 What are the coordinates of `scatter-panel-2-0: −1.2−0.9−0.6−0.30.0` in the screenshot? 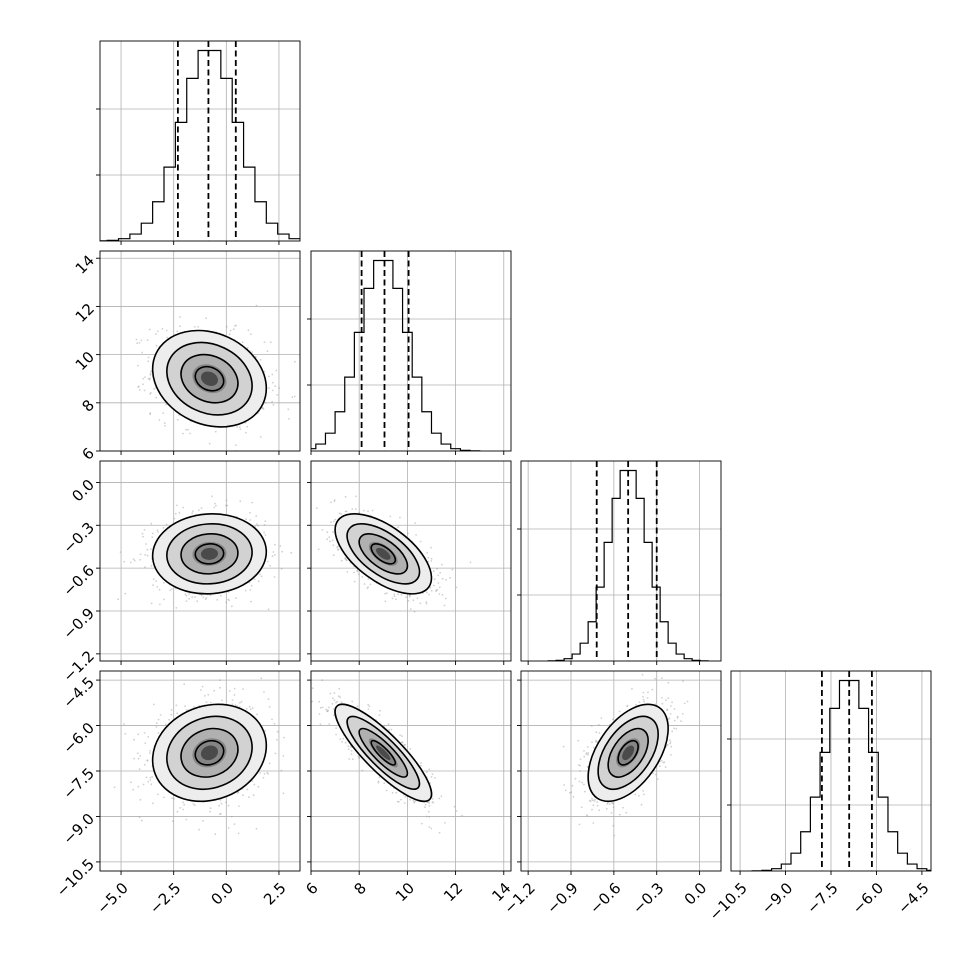 It's located at (180, 573).